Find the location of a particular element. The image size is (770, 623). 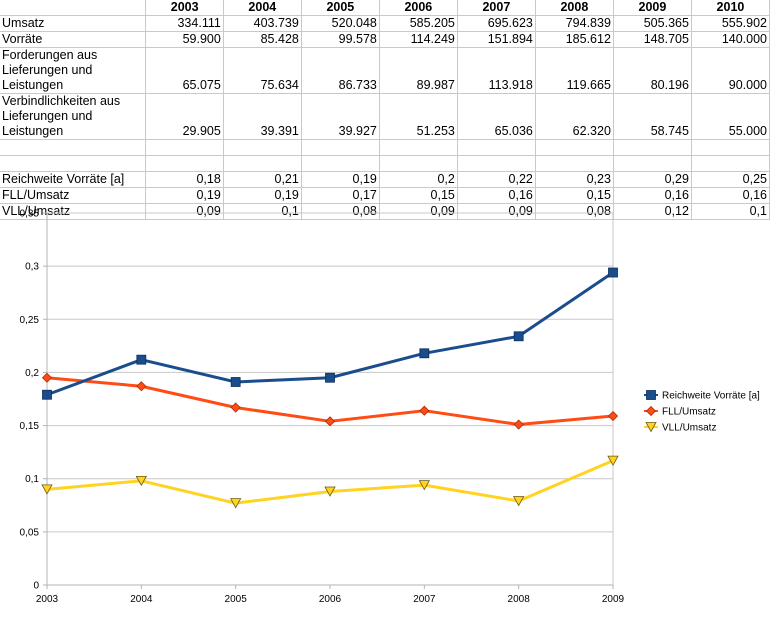

value-cell: 0,21 is located at coordinates (262, 179).